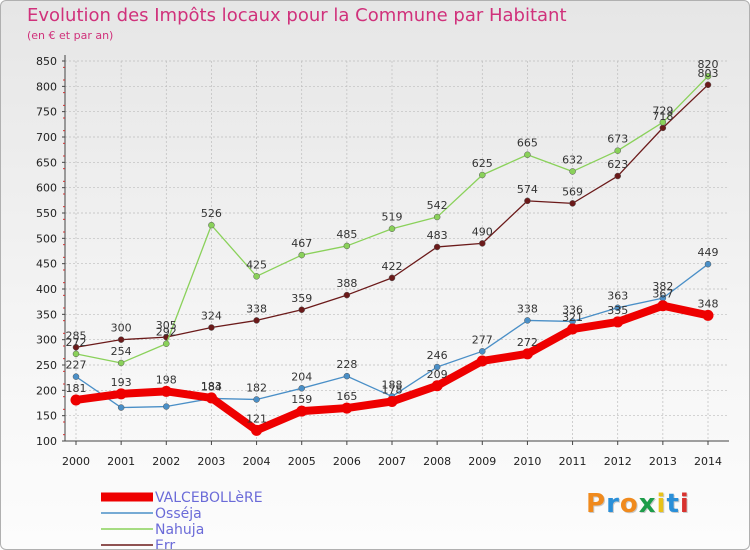  I want to click on x-tick-label: 2000, so click(76, 461).